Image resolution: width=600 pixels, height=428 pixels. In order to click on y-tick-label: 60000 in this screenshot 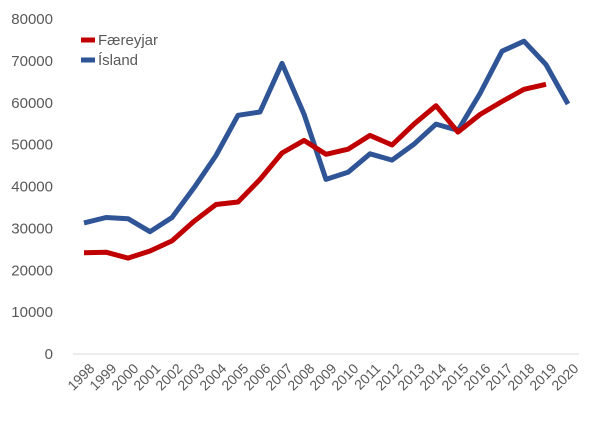, I will do `click(32, 103)`.